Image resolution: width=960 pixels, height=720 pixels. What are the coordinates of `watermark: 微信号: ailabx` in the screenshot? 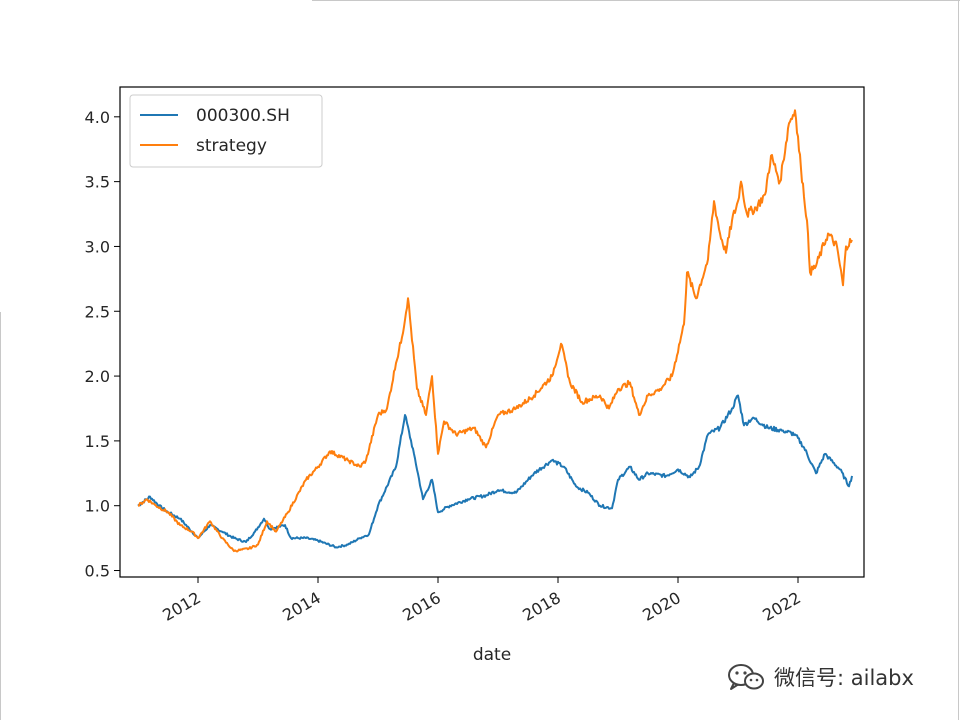 It's located at (820, 677).